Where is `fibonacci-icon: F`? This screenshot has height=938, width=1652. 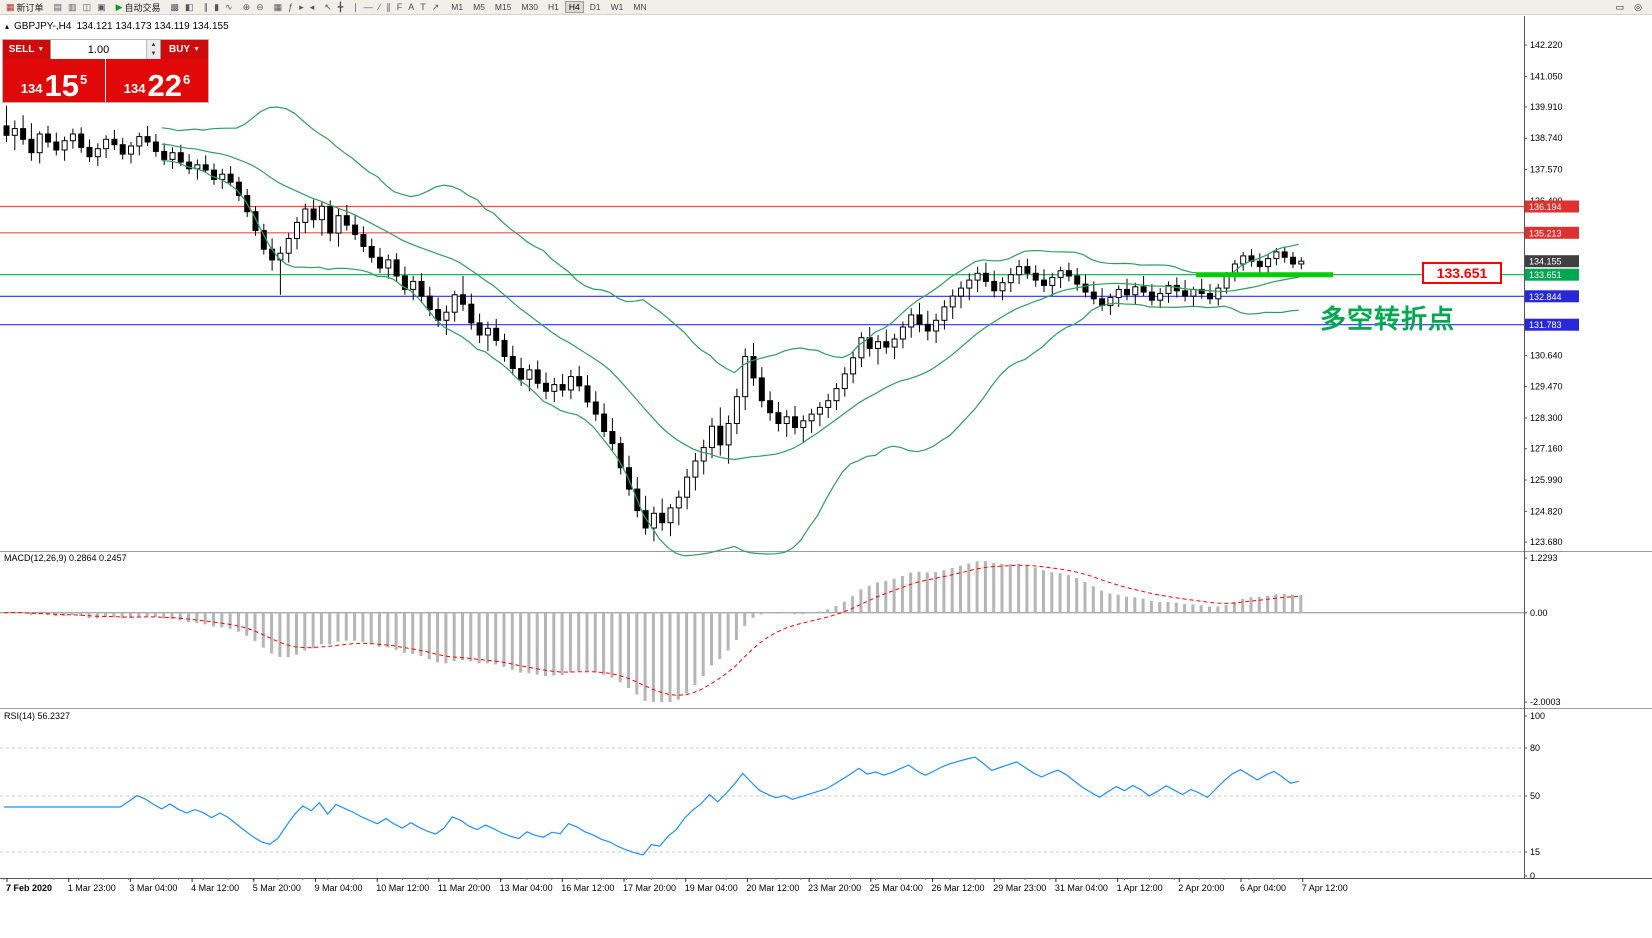 fibonacci-icon: F is located at coordinates (400, 6).